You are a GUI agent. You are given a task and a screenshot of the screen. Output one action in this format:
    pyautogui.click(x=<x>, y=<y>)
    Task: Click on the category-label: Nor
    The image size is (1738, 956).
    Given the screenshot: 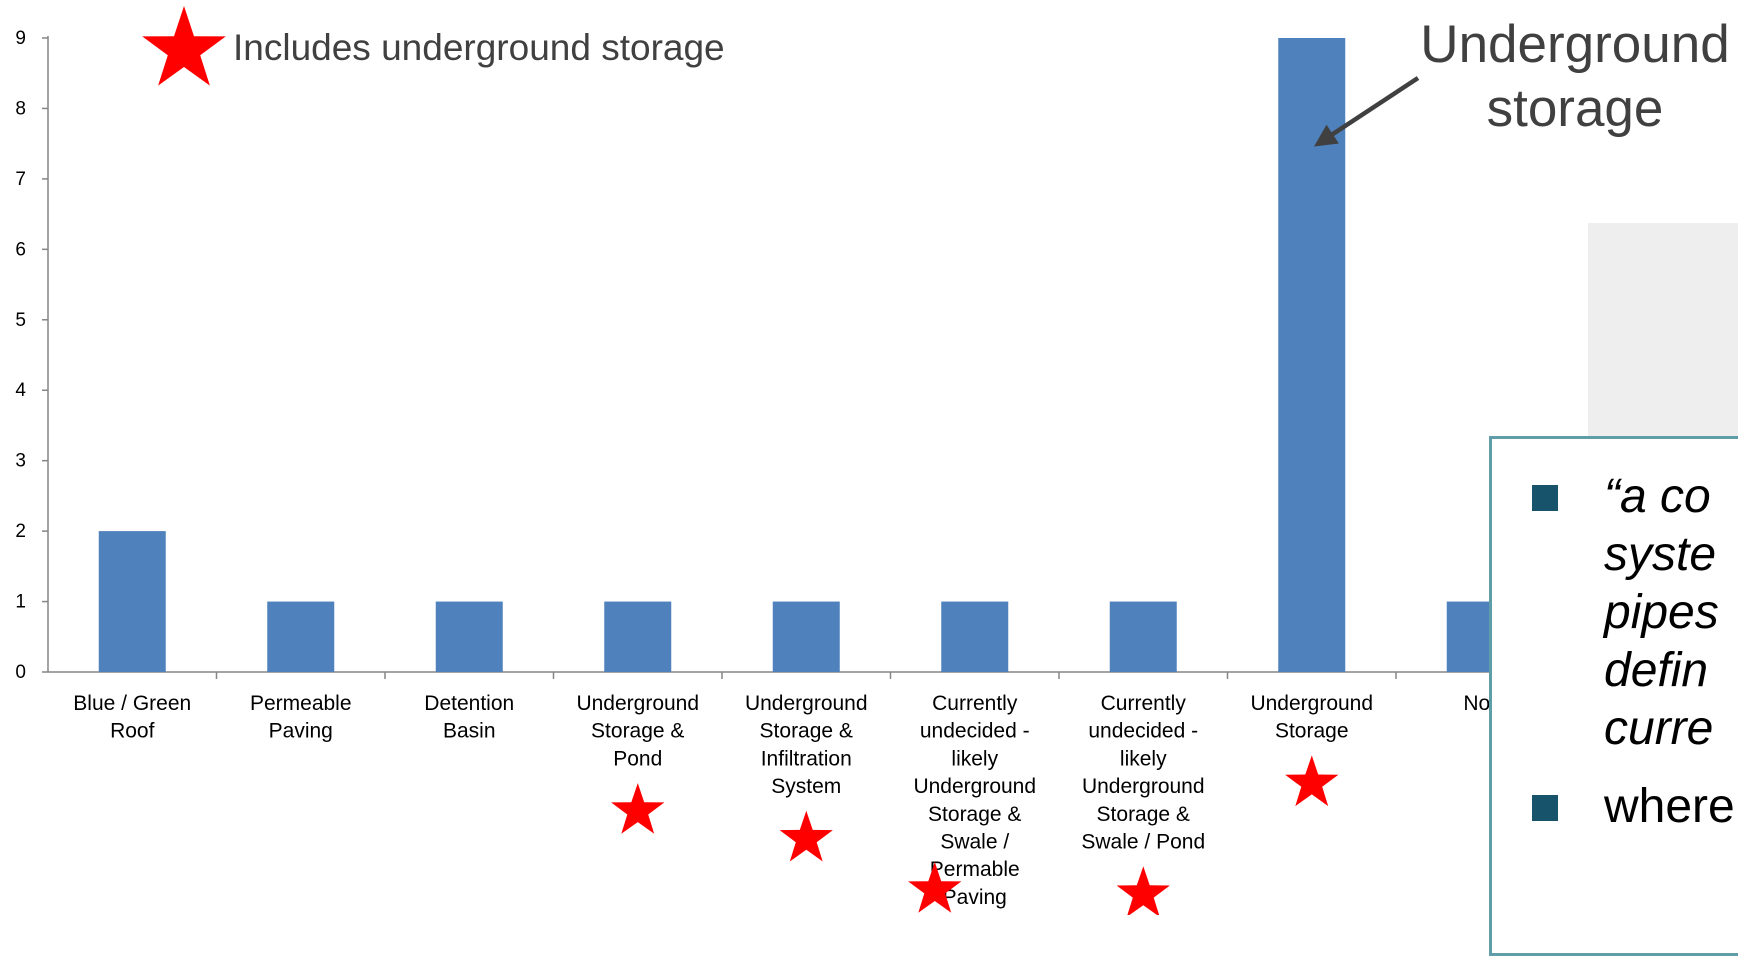 What is the action you would take?
    pyautogui.click(x=1480, y=703)
    